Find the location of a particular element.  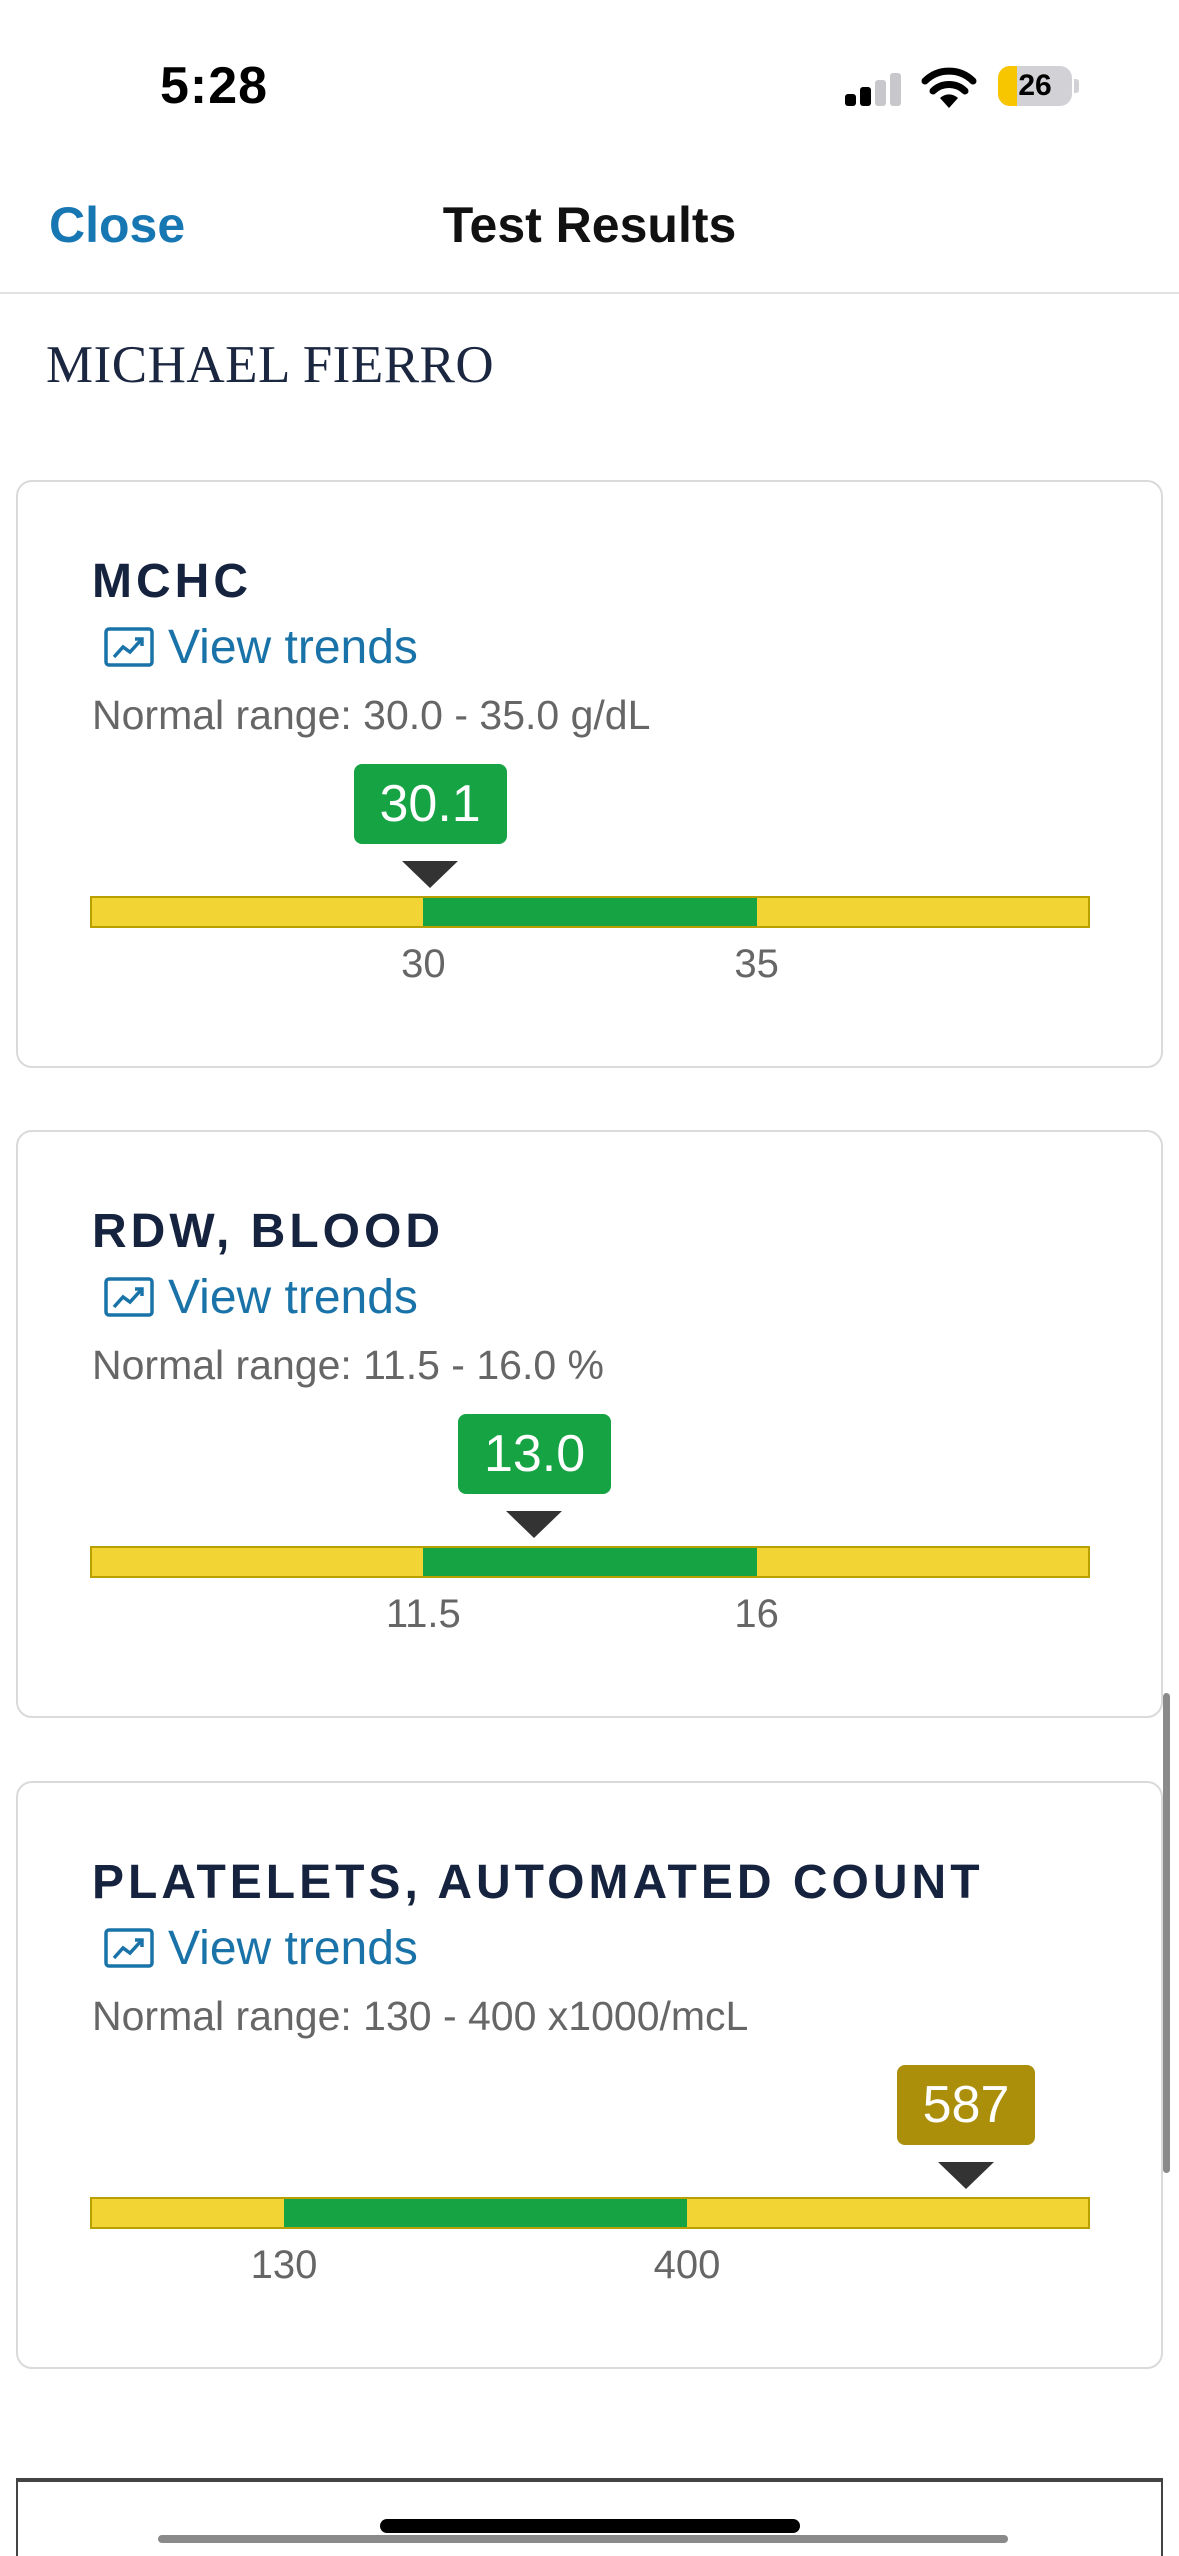

range-high-label: 35 is located at coordinates (756, 964).